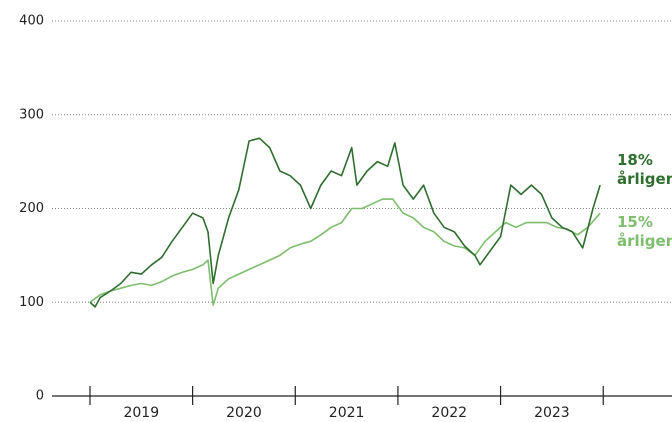 Image resolution: width=672 pixels, height=422 pixels. I want to click on y-tick-label: 300, so click(31, 114).